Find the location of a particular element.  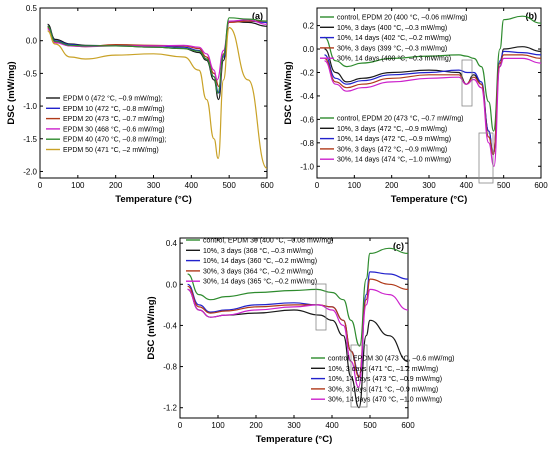

legend-entry: 30%, 3 days (399 °C, –0.3 mW/mg) is located at coordinates (392, 48).